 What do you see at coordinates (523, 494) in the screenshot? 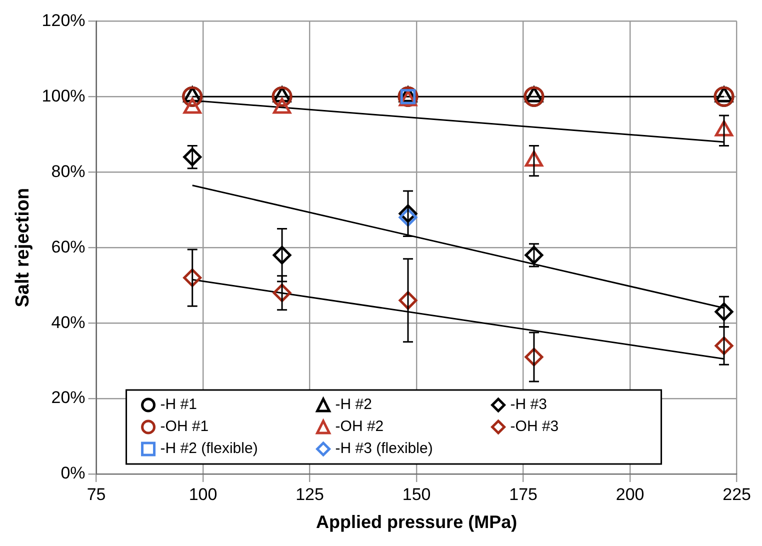
I see `x-tick-label: 175` at bounding box center [523, 494].